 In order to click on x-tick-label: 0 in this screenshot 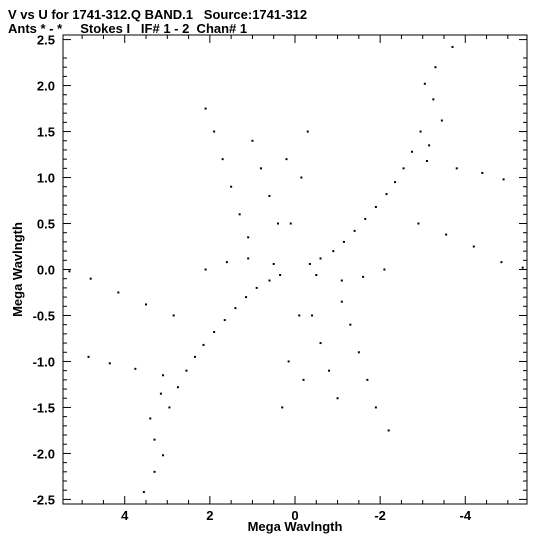, I will do `click(294, 515)`.